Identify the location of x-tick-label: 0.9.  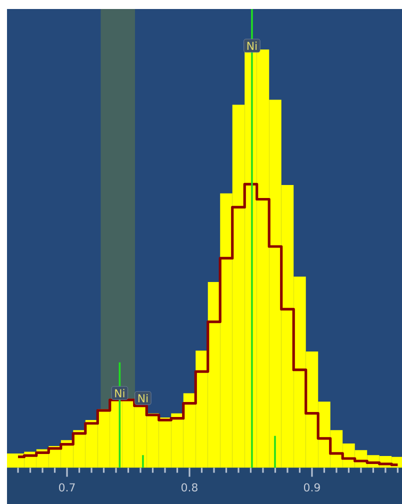
(312, 487).